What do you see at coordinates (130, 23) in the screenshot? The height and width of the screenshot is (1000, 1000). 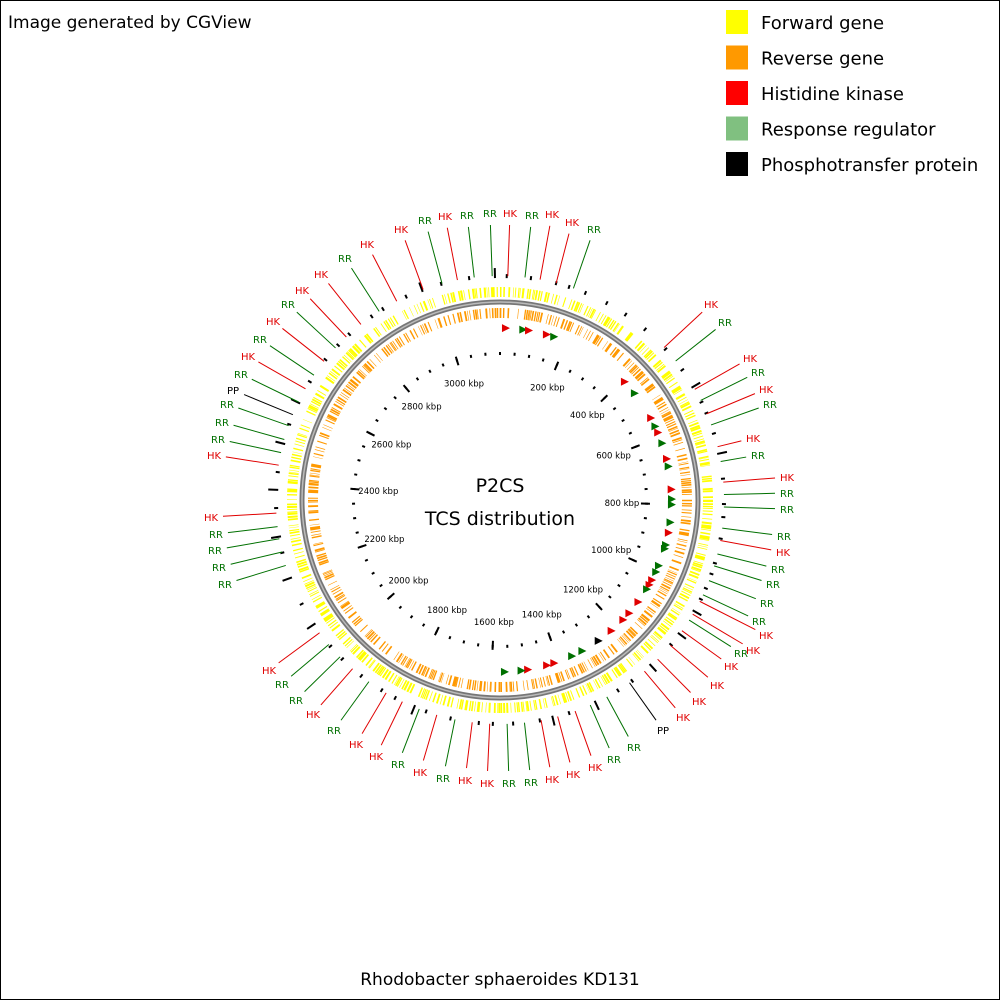 I see `header-title: Image generated by CGView` at bounding box center [130, 23].